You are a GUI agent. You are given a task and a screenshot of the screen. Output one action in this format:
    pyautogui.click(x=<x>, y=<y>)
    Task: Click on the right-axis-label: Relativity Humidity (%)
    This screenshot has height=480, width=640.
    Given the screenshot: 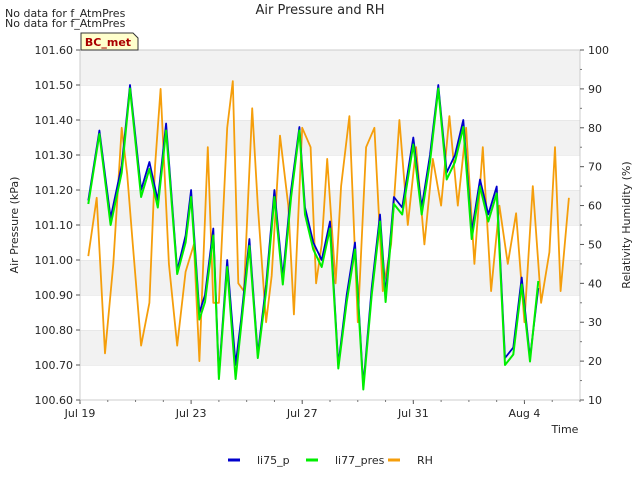 What is the action you would take?
    pyautogui.click(x=626, y=224)
    